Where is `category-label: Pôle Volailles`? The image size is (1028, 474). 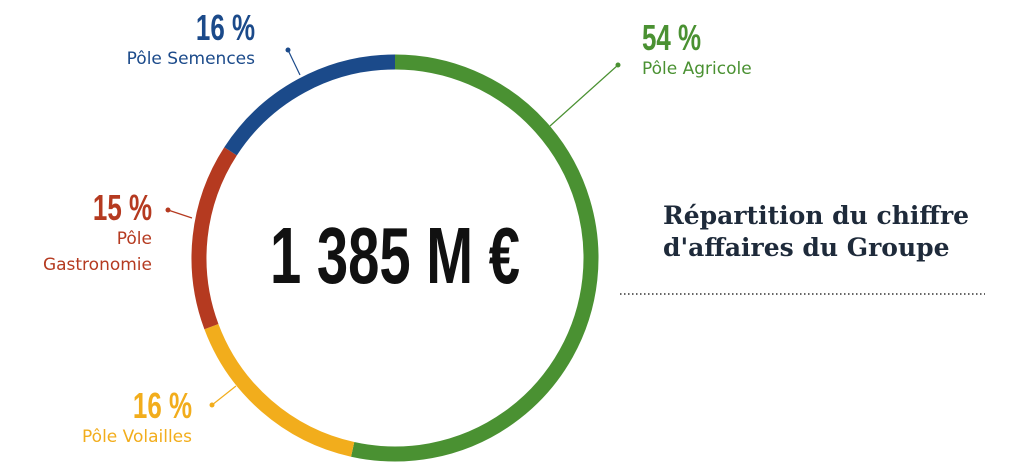
category-label: Pôle Volailles is located at coordinates (137, 437).